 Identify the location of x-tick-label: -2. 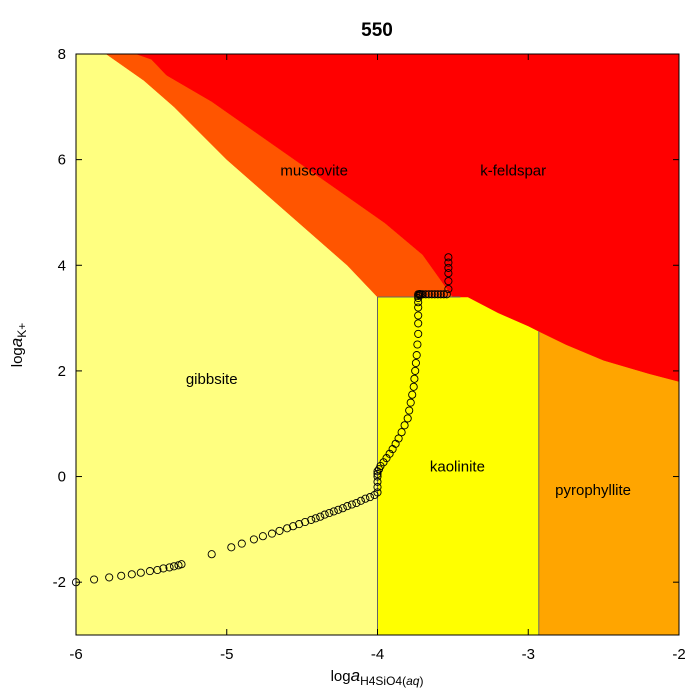
(678, 654).